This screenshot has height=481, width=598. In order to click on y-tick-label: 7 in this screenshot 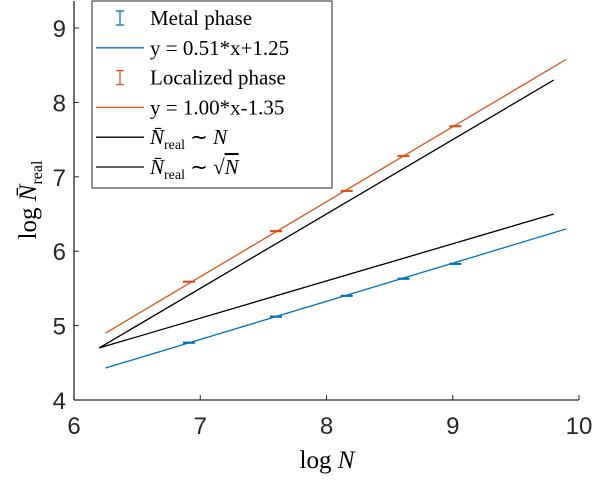, I will do `click(59, 178)`.